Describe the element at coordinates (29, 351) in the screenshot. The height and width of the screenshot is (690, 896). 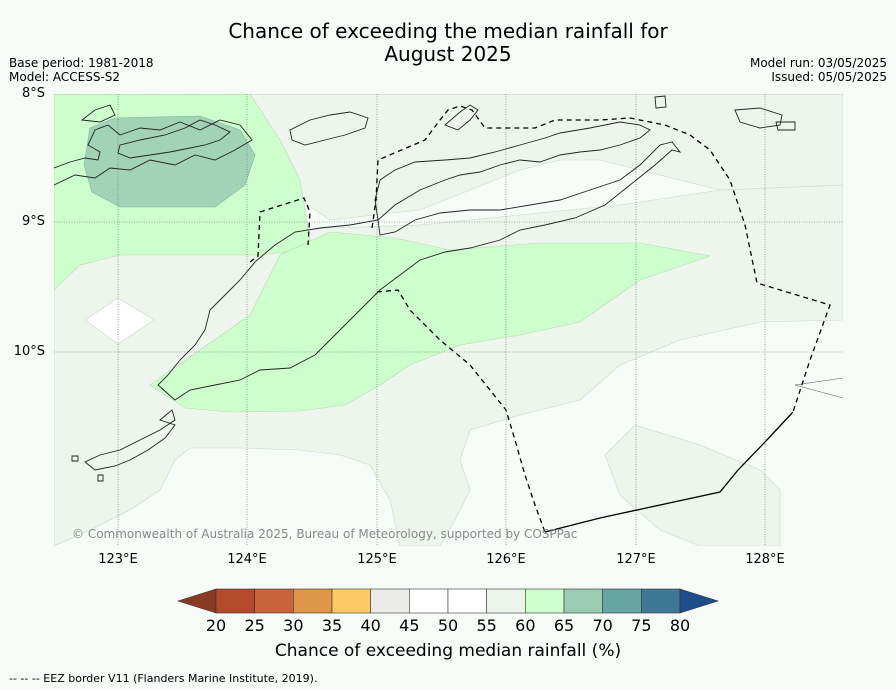
I see `lat-label-10s: 10°S` at that location.